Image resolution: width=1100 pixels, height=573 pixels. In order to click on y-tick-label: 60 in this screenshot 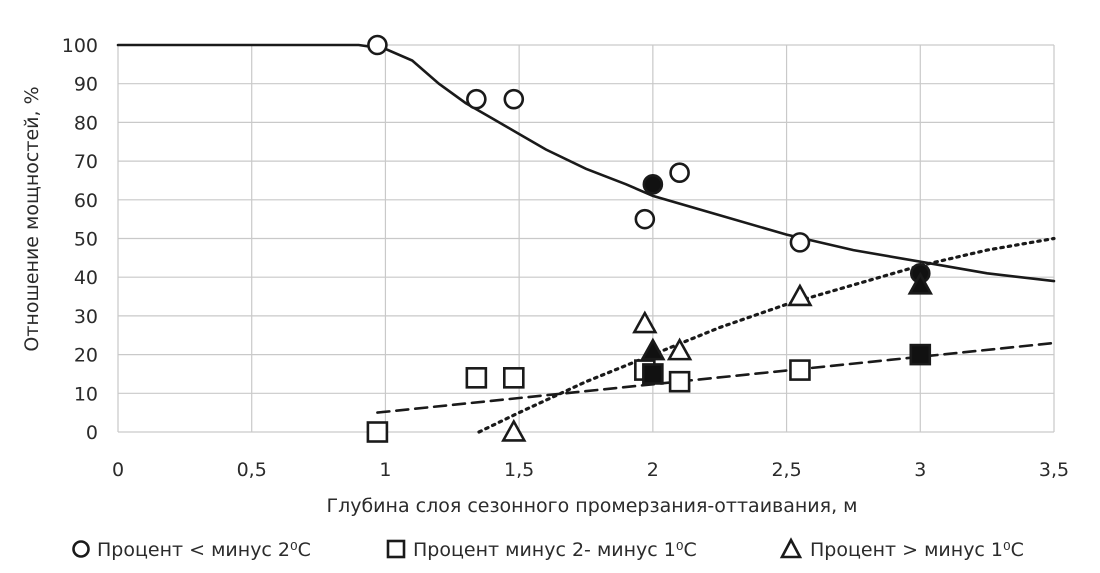, I will do `click(86, 201)`.